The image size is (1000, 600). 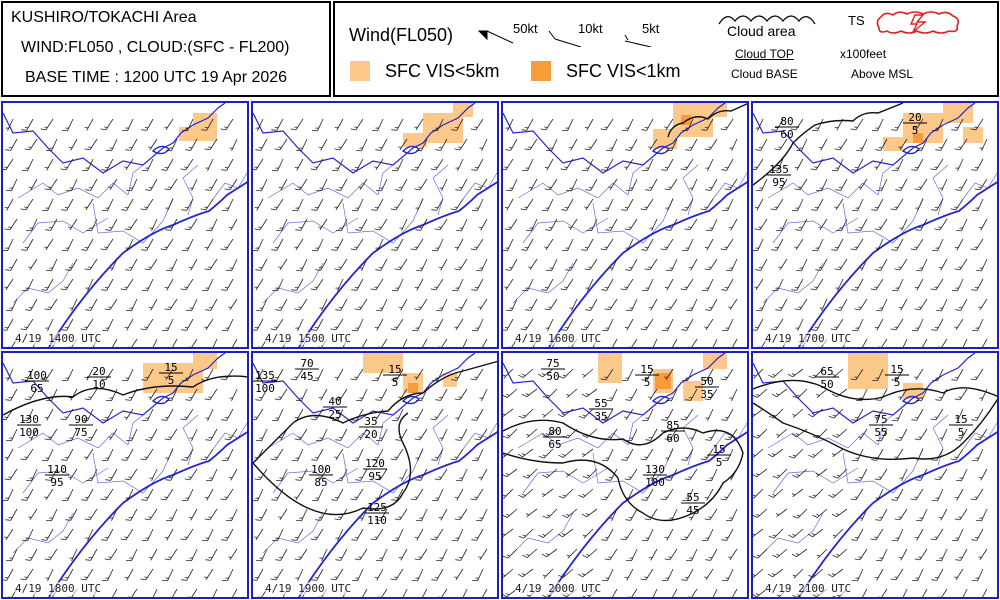 I want to click on cloud-base-value: 45, so click(x=306, y=376).